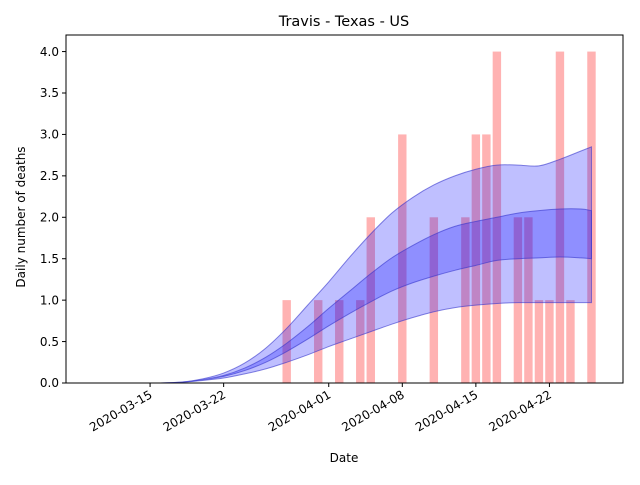  Describe the element at coordinates (49, 259) in the screenshot. I see `y-tick-label: 1.5` at that location.